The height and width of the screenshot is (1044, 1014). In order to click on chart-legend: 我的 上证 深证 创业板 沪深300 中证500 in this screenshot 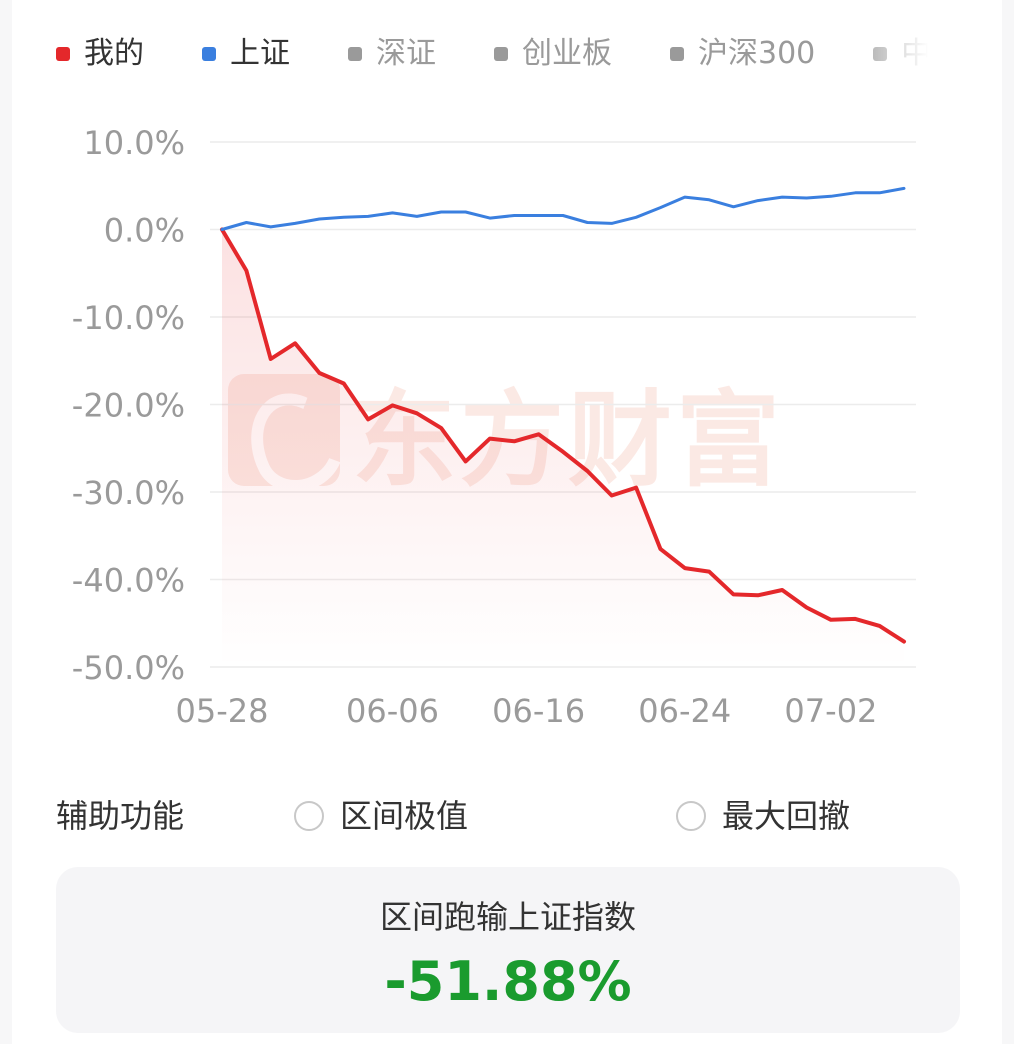, I will do `click(506, 54)`.